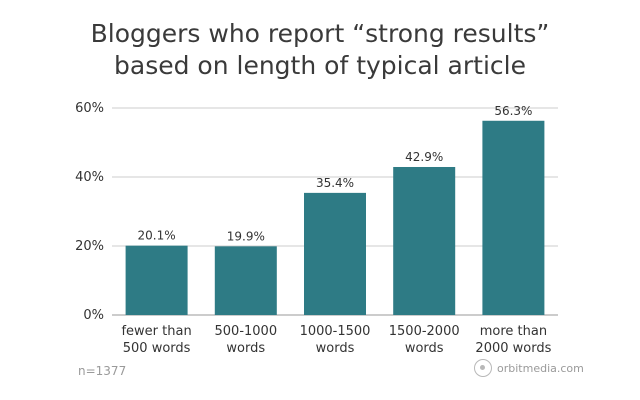 The width and height of the screenshot is (640, 400). I want to click on x-tick-label: fewer than, so click(156, 331).